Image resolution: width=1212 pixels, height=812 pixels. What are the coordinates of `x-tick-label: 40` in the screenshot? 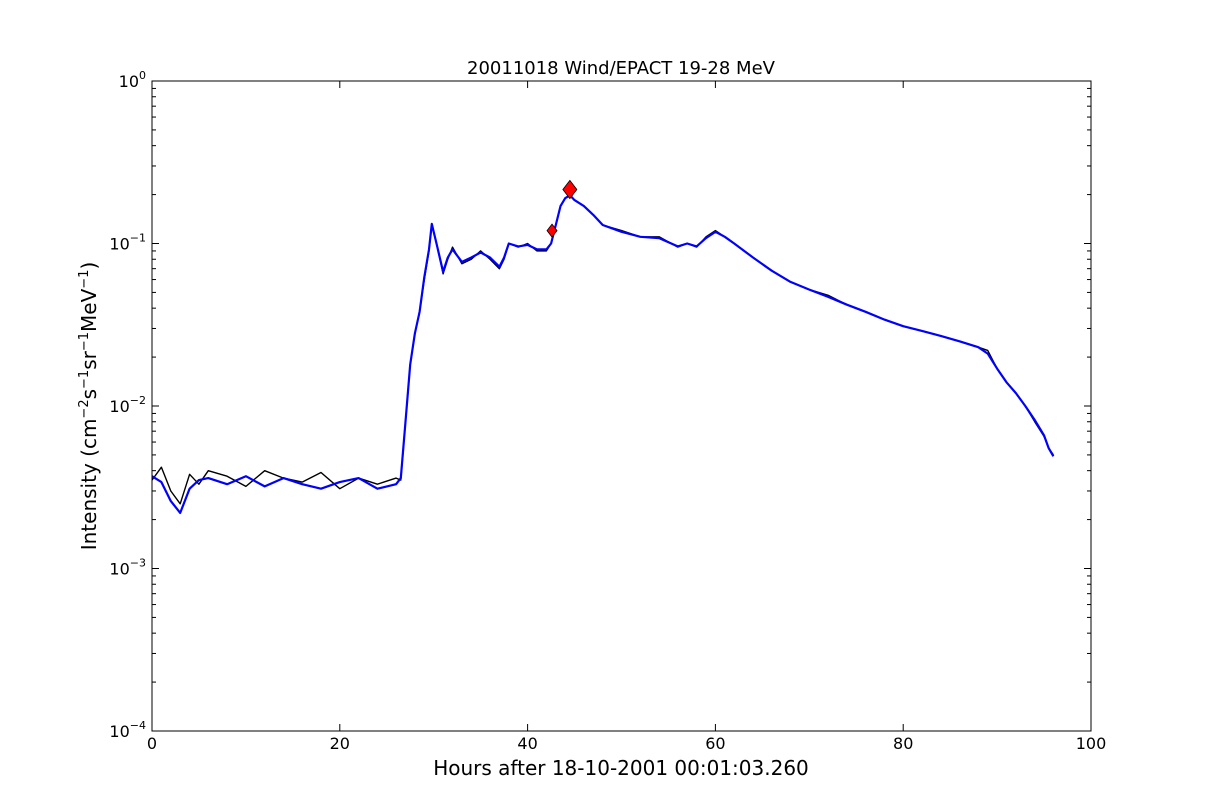 It's located at (527, 743).